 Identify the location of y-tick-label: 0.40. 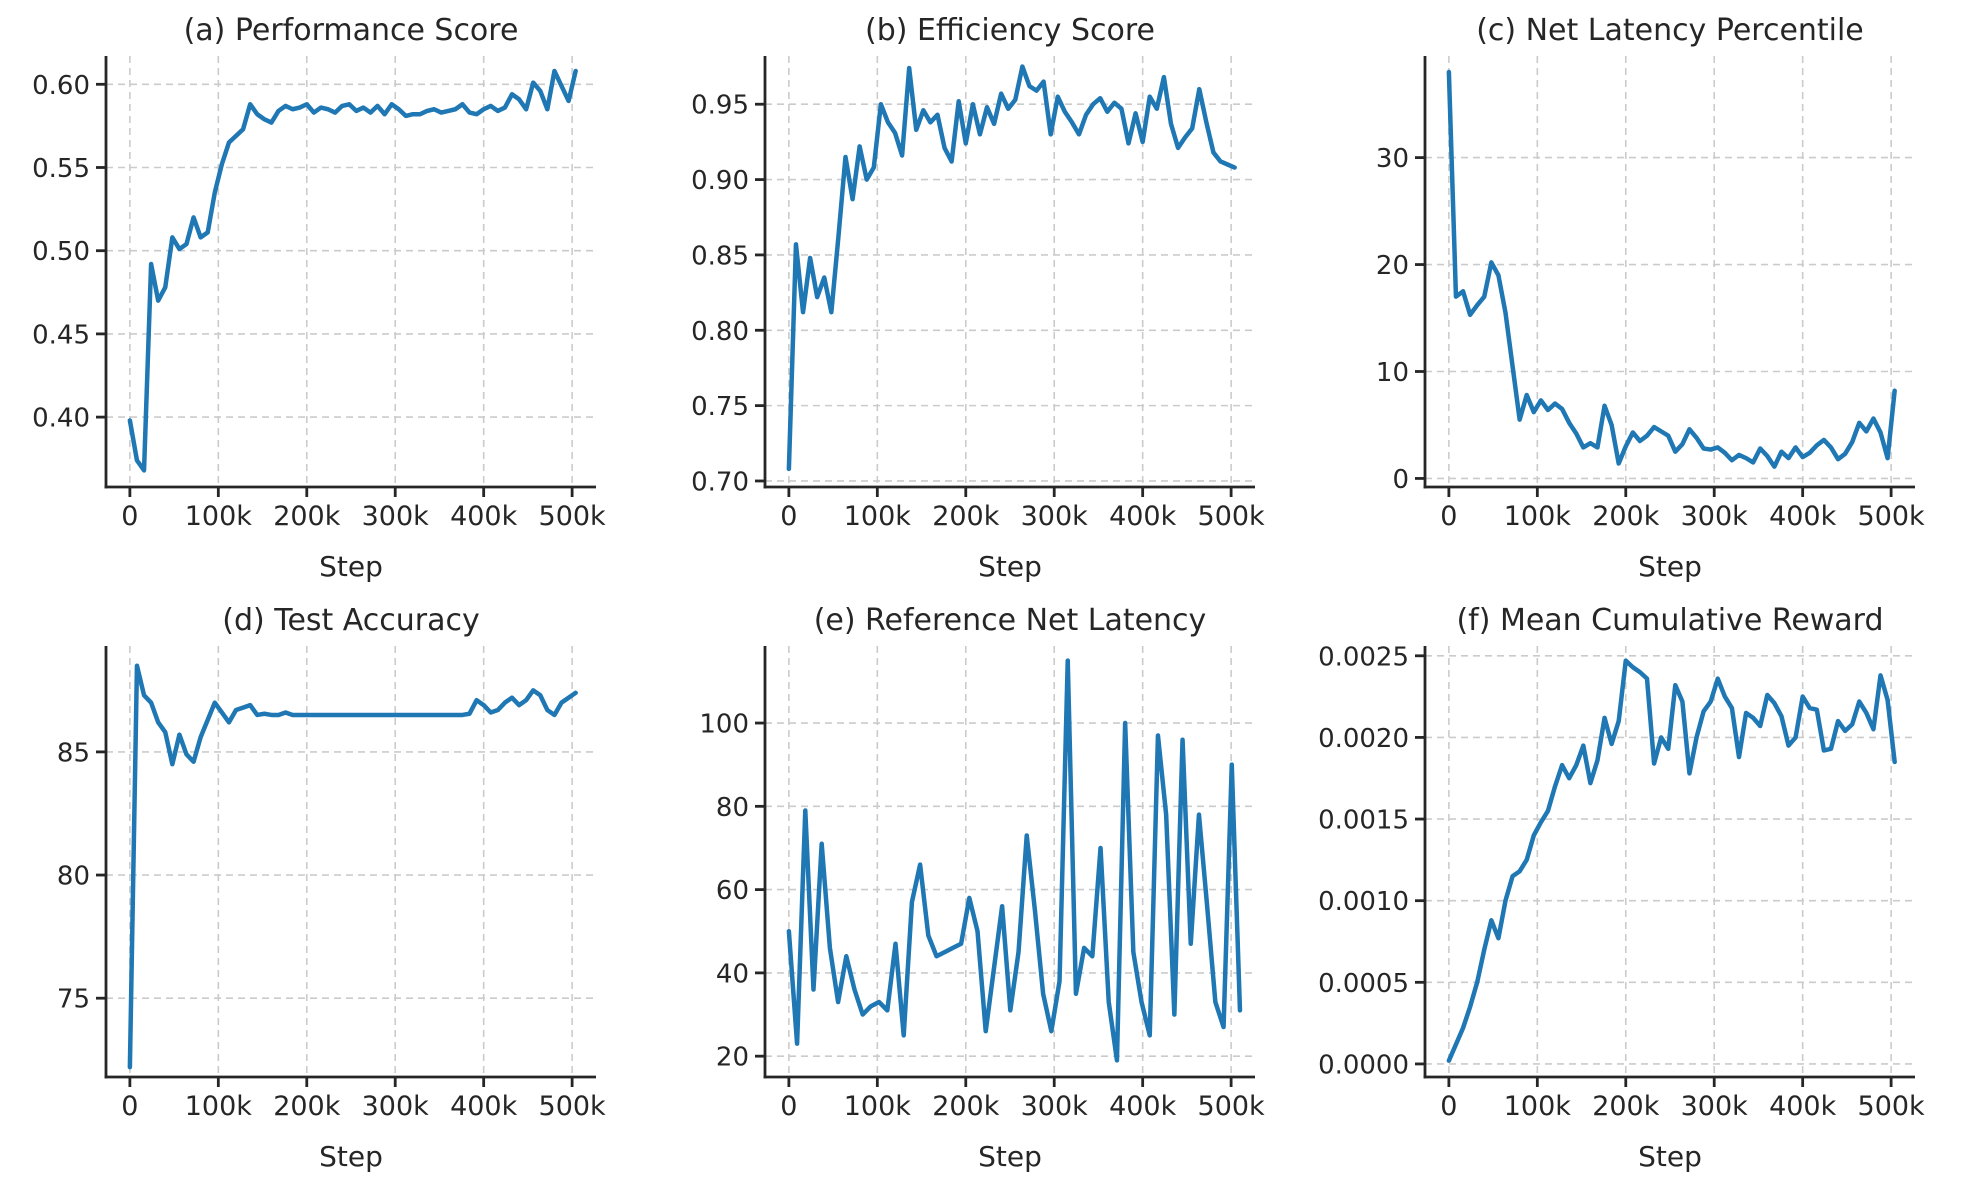
(61, 419).